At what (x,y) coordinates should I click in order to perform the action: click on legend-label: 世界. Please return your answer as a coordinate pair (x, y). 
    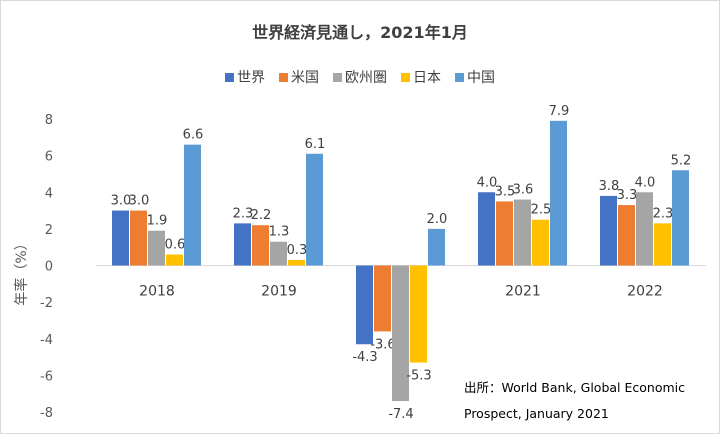
    Looking at the image, I should click on (251, 78).